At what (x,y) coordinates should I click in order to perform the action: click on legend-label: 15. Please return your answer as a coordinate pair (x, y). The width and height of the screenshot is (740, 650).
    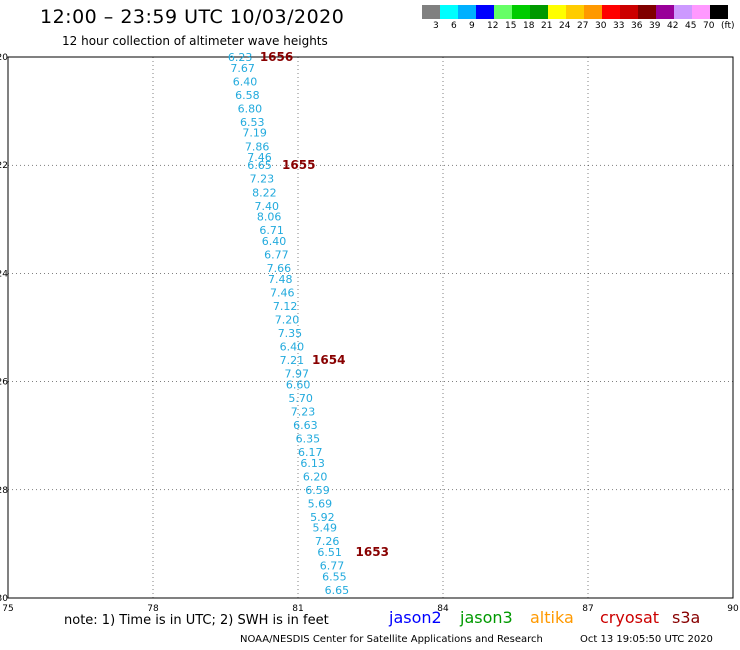
    Looking at the image, I should click on (511, 26).